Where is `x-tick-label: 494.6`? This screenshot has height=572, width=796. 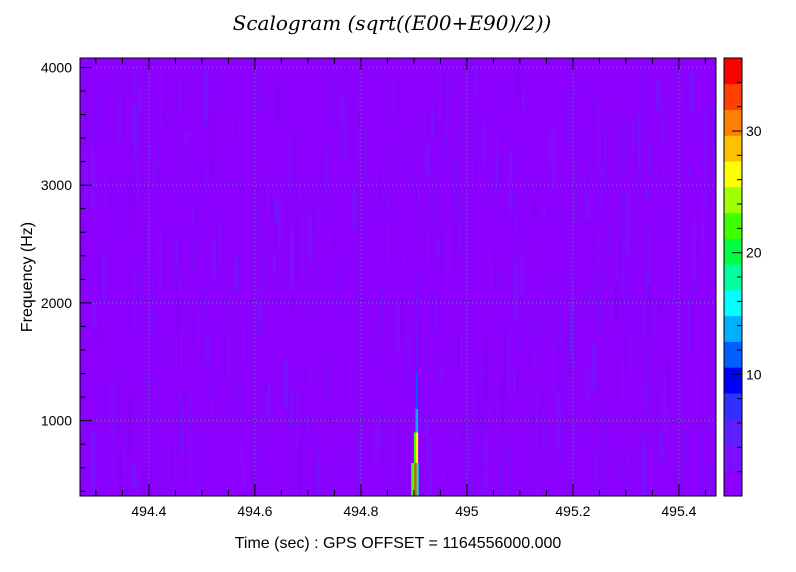
x-tick-label: 494.6 is located at coordinates (254, 511).